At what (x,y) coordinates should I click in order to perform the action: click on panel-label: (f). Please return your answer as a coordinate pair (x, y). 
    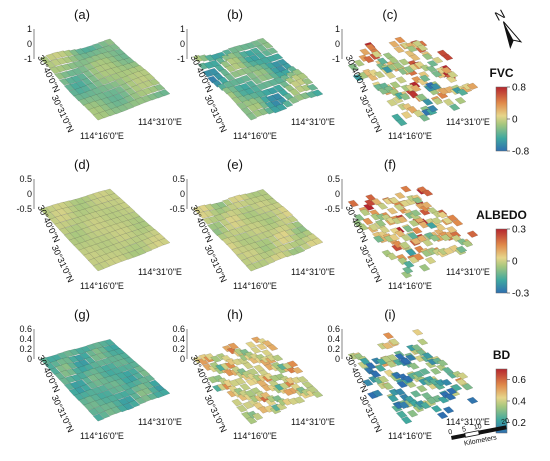
    Looking at the image, I should click on (390, 164).